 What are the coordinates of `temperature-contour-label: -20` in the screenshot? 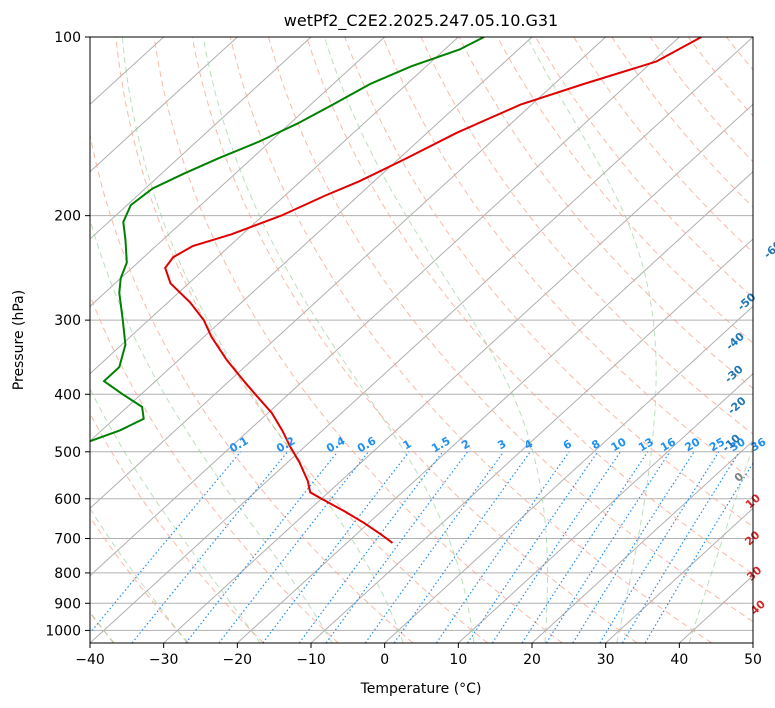 It's located at (737, 405).